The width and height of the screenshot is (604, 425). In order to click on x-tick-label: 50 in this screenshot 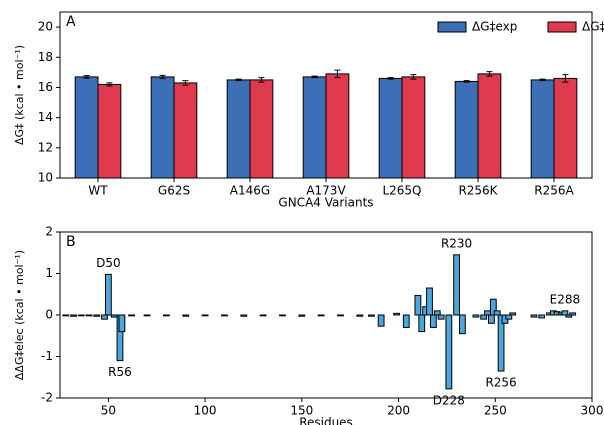, I will do `click(108, 411)`.